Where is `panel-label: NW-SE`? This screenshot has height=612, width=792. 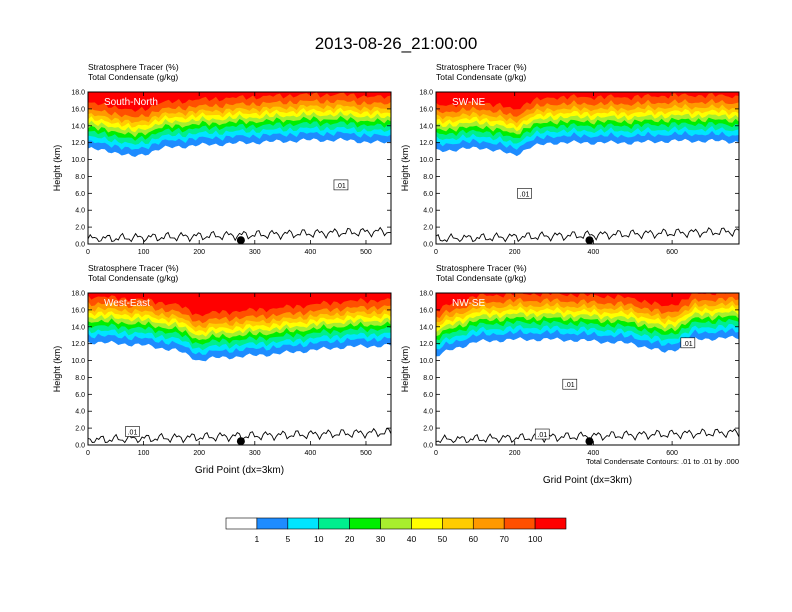
panel-label: NW-SE is located at coordinates (468, 303).